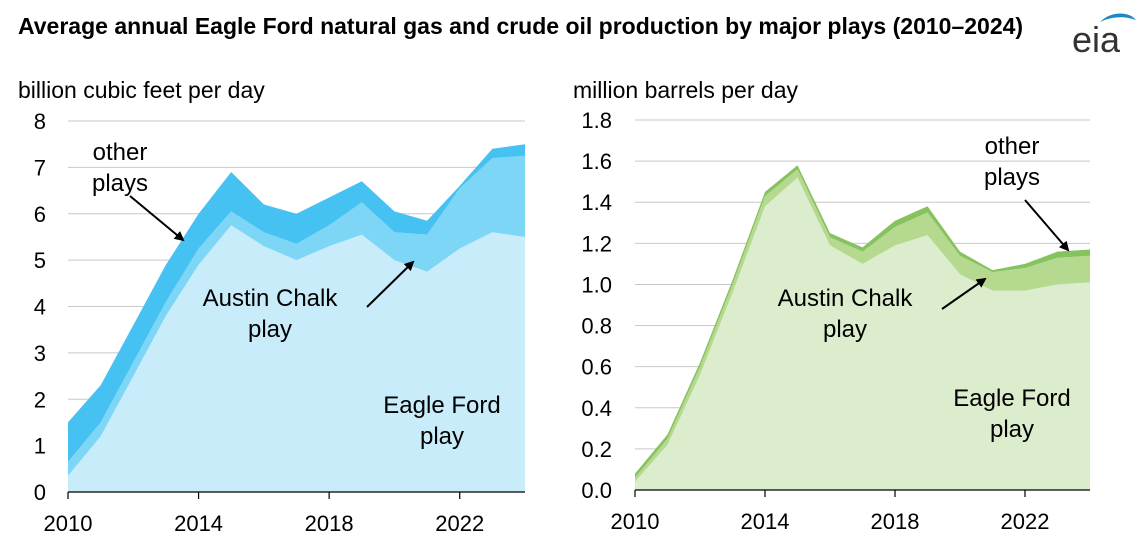  Describe the element at coordinates (596, 243) in the screenshot. I see `oil-y-tick-label: 1.2` at that location.